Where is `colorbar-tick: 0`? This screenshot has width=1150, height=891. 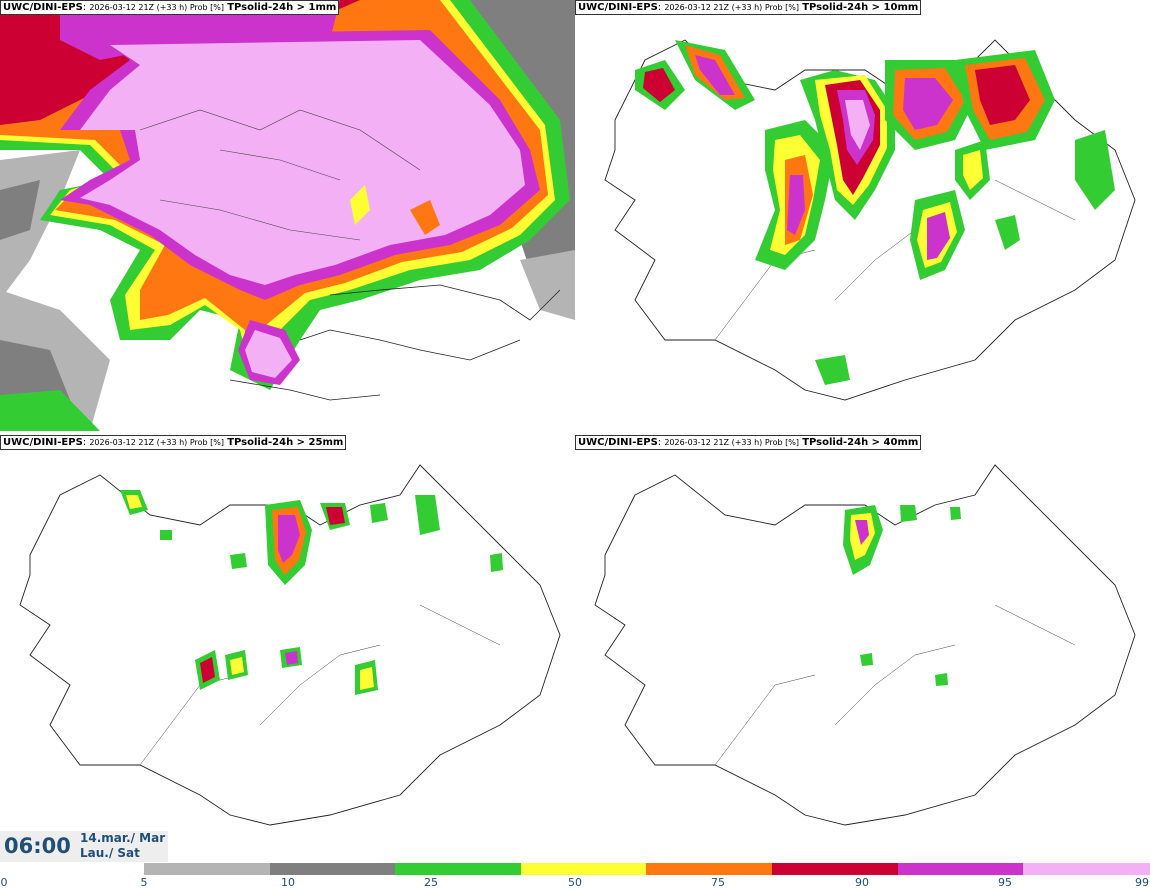
colorbar-tick: 0 is located at coordinates (4, 882).